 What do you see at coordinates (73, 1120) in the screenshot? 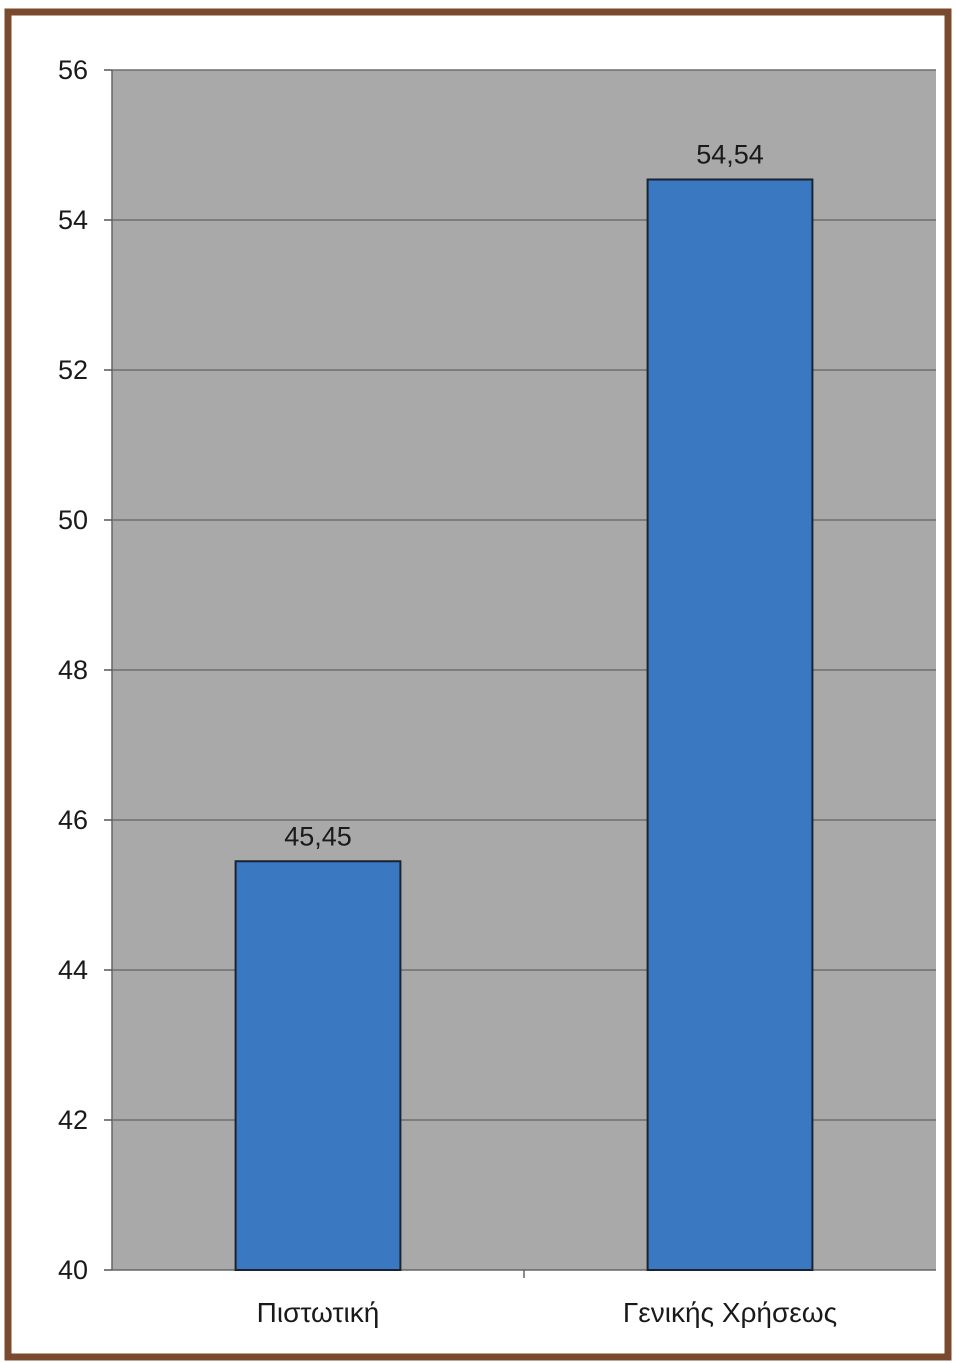
I see `y-tick-label: 42` at bounding box center [73, 1120].